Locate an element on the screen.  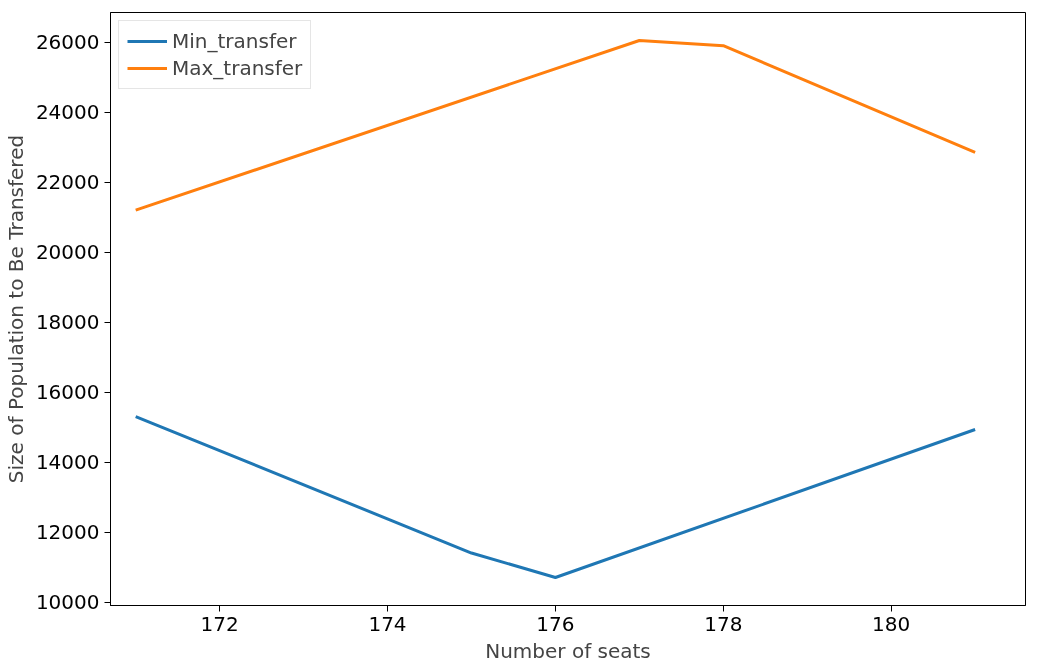
y-tick-label: 14000 is located at coordinates (67, 462).